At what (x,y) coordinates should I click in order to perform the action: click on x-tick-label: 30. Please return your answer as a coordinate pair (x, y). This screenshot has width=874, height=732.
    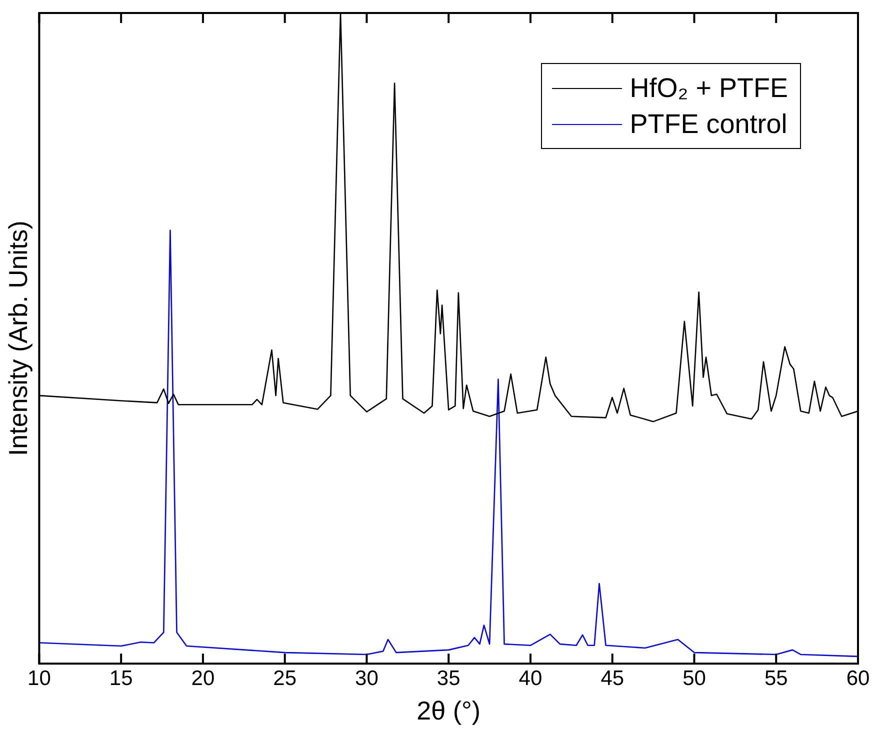
    Looking at the image, I should click on (366, 678).